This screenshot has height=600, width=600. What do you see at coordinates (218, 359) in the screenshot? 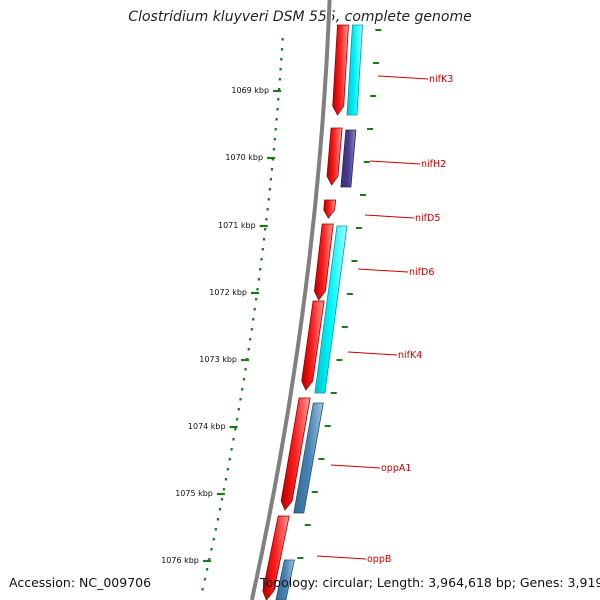
I see `tick-label: 1073 kbp` at bounding box center [218, 359].